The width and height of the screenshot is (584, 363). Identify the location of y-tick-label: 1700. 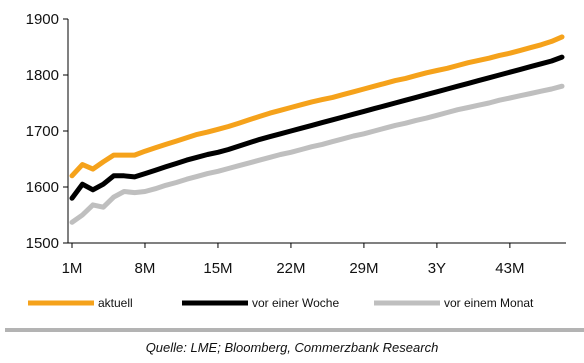
(42, 131).